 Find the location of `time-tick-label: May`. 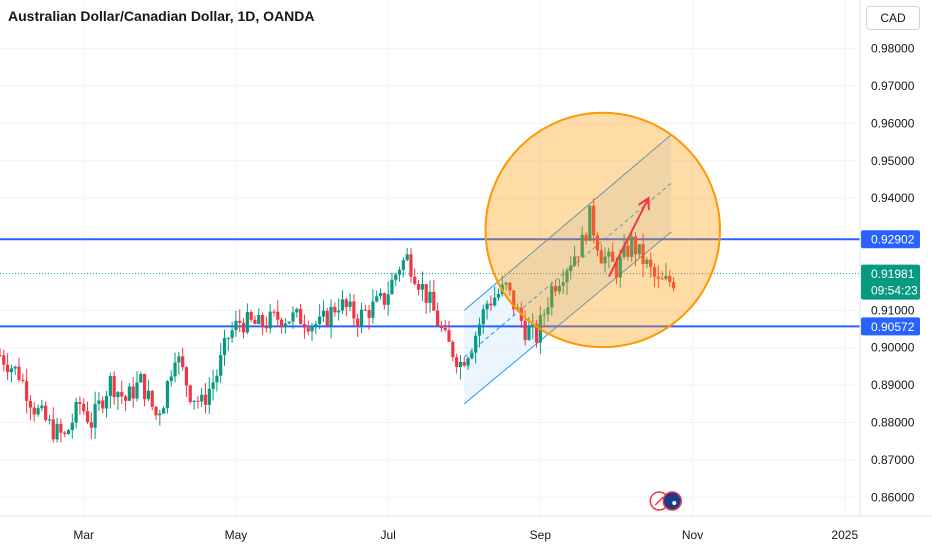

time-tick-label: May is located at coordinates (236, 535).